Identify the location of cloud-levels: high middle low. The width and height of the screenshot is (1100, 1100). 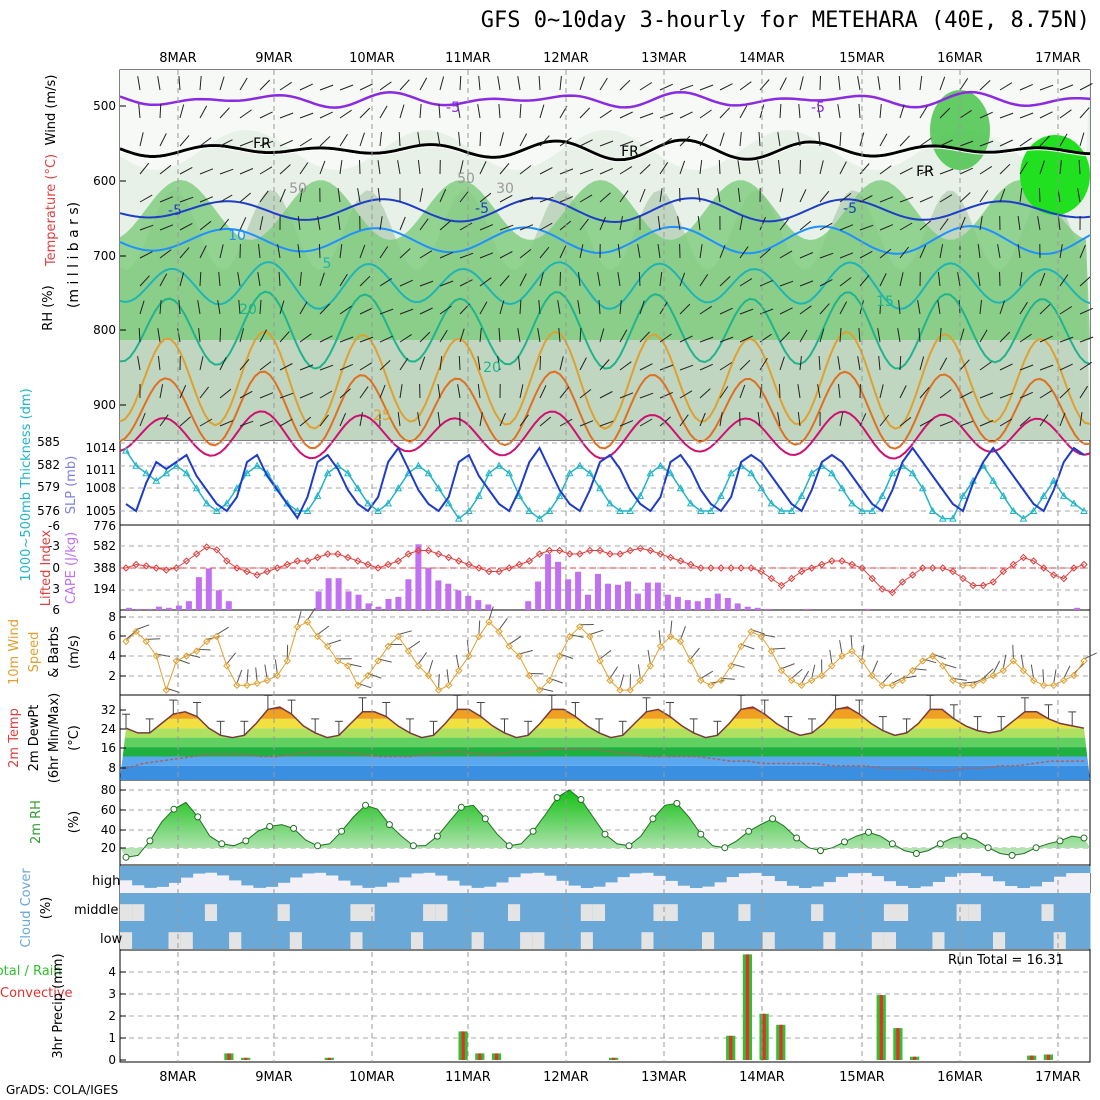
(98, 910).